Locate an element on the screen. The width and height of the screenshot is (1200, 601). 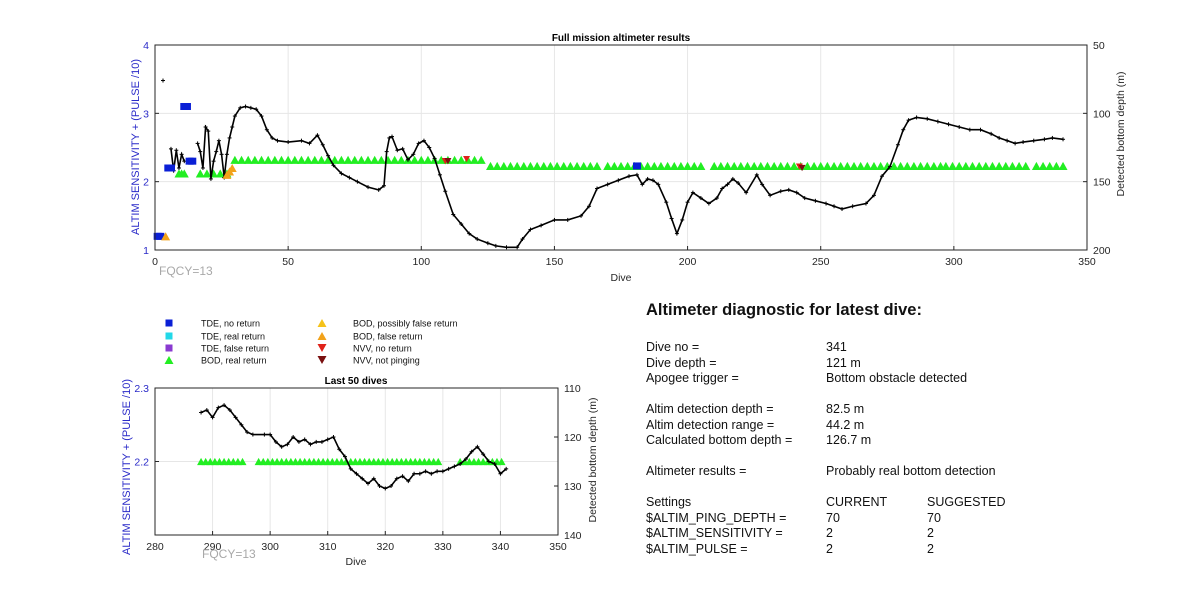
x-tick-label: 350 is located at coordinates (1087, 262).